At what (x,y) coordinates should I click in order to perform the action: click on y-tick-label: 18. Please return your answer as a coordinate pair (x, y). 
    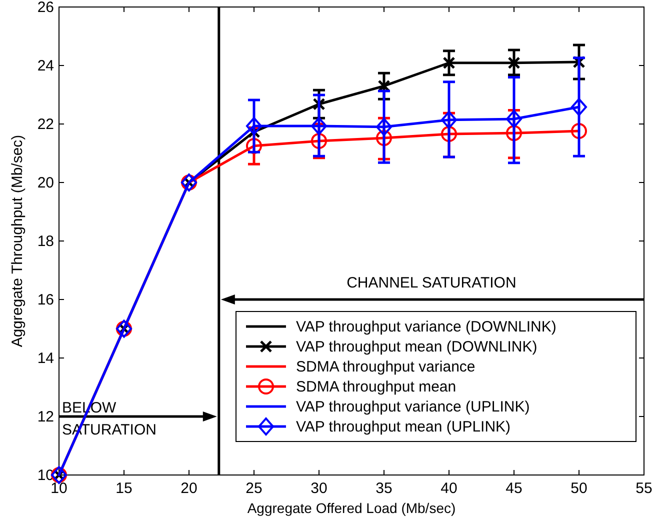
    Looking at the image, I should click on (45, 241).